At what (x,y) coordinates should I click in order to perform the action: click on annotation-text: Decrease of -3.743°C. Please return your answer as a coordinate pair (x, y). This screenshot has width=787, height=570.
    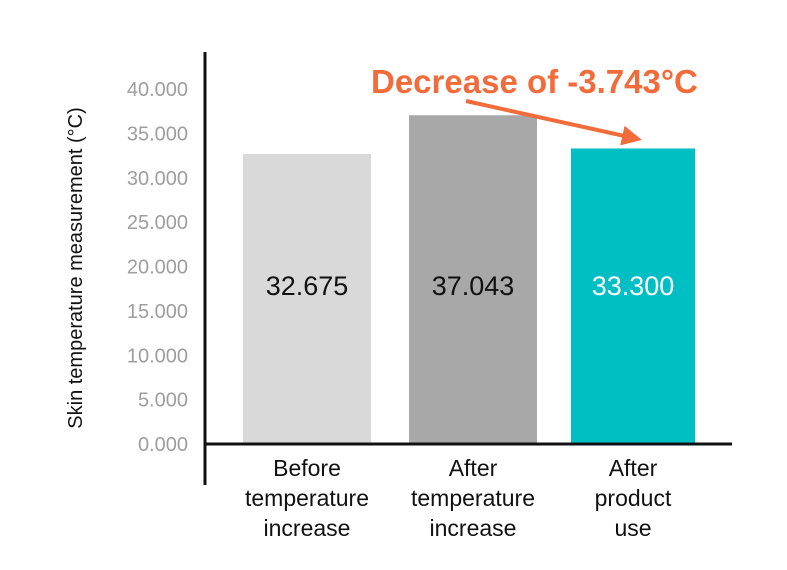
    Looking at the image, I should click on (534, 81).